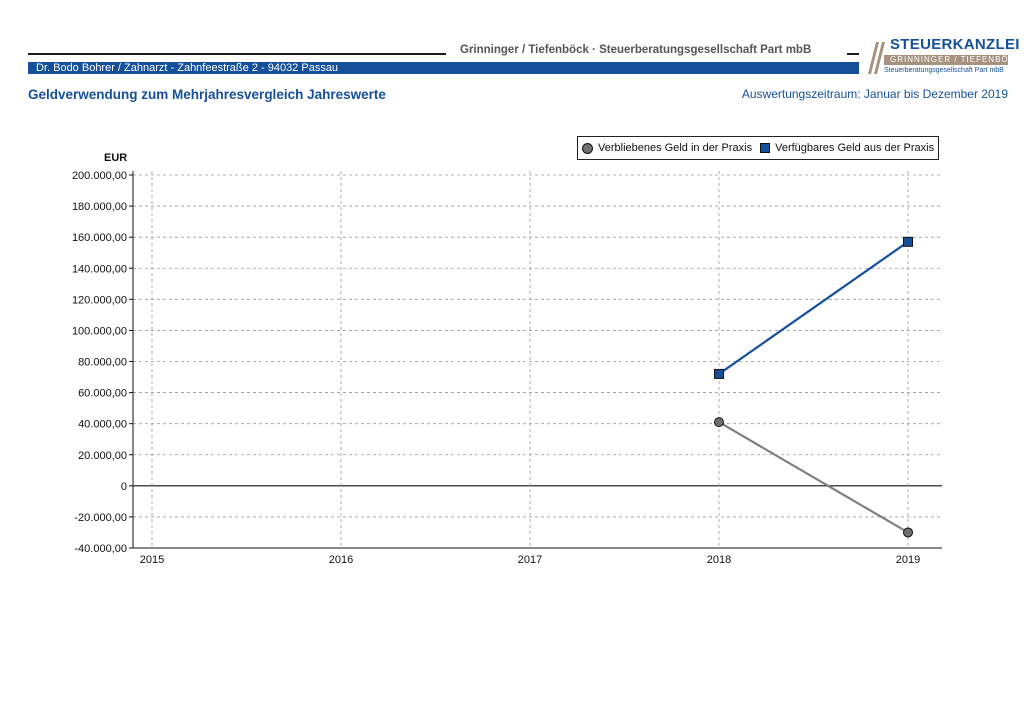 Image resolution: width=1024 pixels, height=724 pixels. Describe the element at coordinates (102, 425) in the screenshot. I see `y-tick-label: 40.000,00` at that location.